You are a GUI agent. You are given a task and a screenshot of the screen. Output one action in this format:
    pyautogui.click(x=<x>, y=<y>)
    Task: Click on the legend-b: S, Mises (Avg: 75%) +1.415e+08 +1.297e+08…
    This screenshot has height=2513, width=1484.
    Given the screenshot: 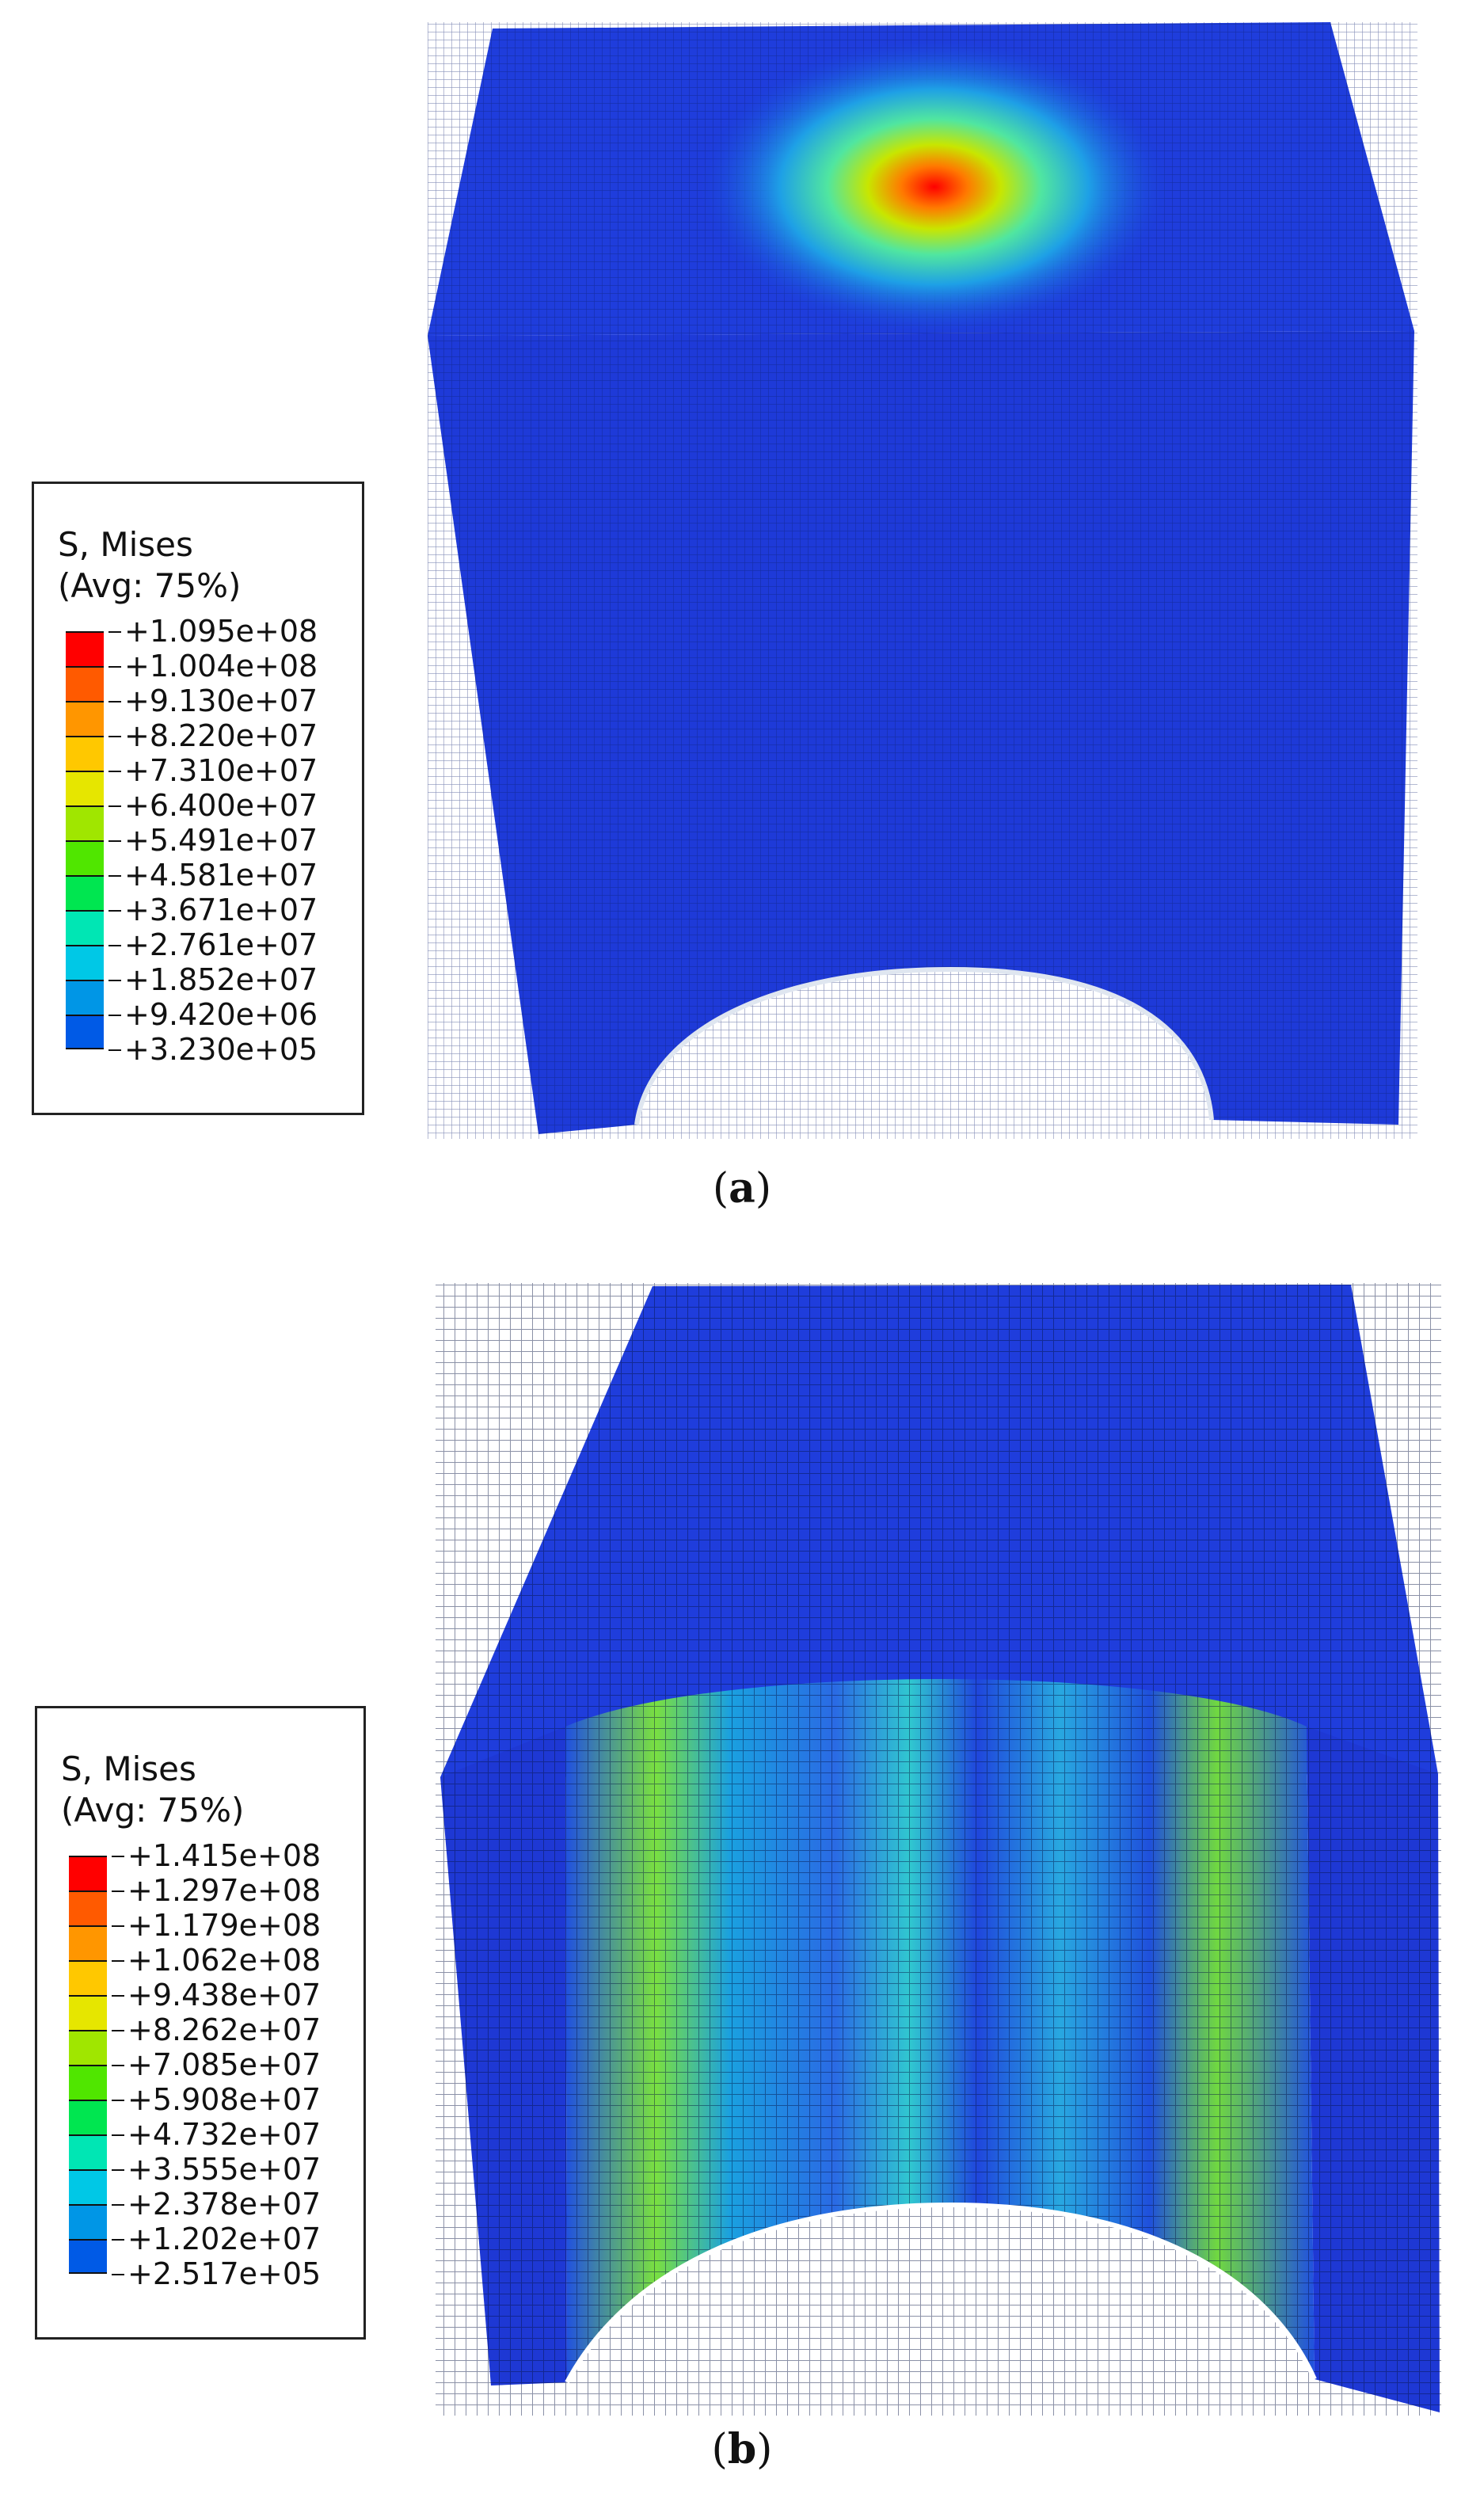 What is the action you would take?
    pyautogui.click(x=200, y=2023)
    